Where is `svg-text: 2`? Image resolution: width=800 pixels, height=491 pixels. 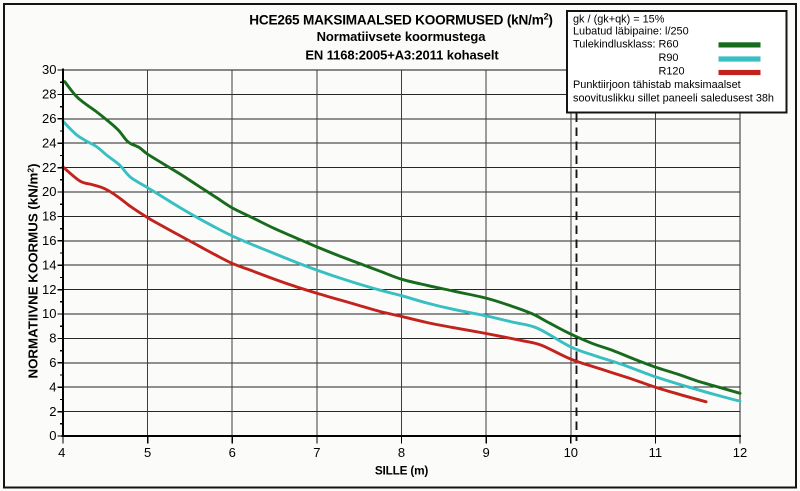 svg-text: 2 is located at coordinates (52, 411).